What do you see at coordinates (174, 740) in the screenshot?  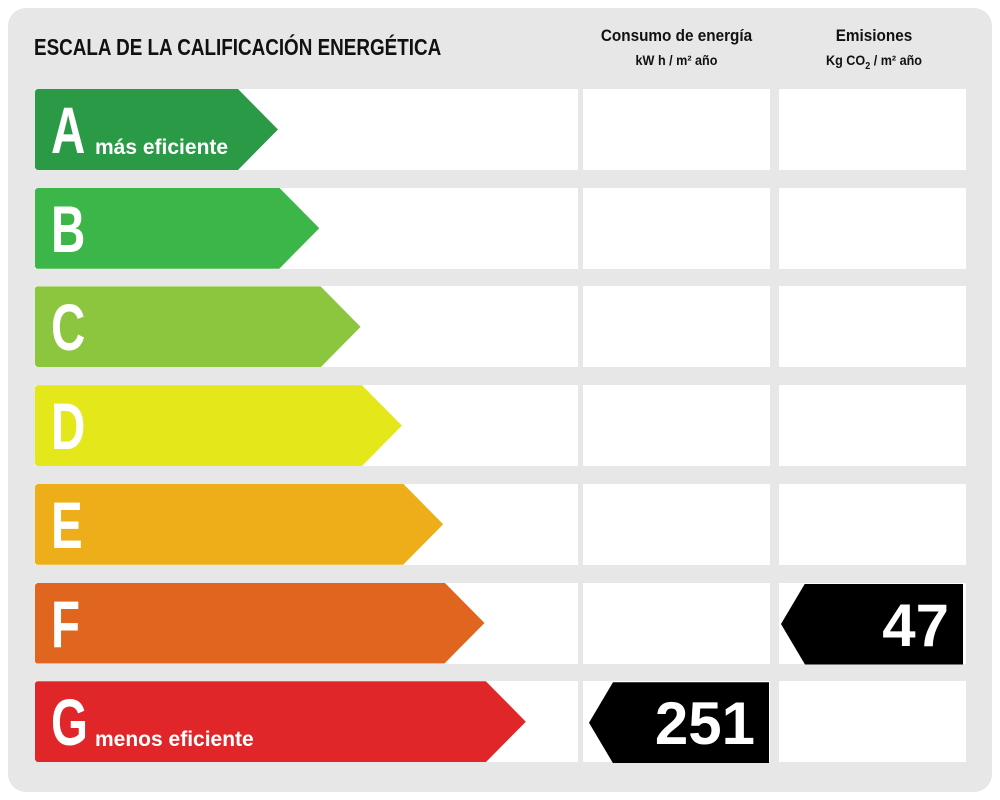 I see `rating-caption: menos eficiente` at bounding box center [174, 740].